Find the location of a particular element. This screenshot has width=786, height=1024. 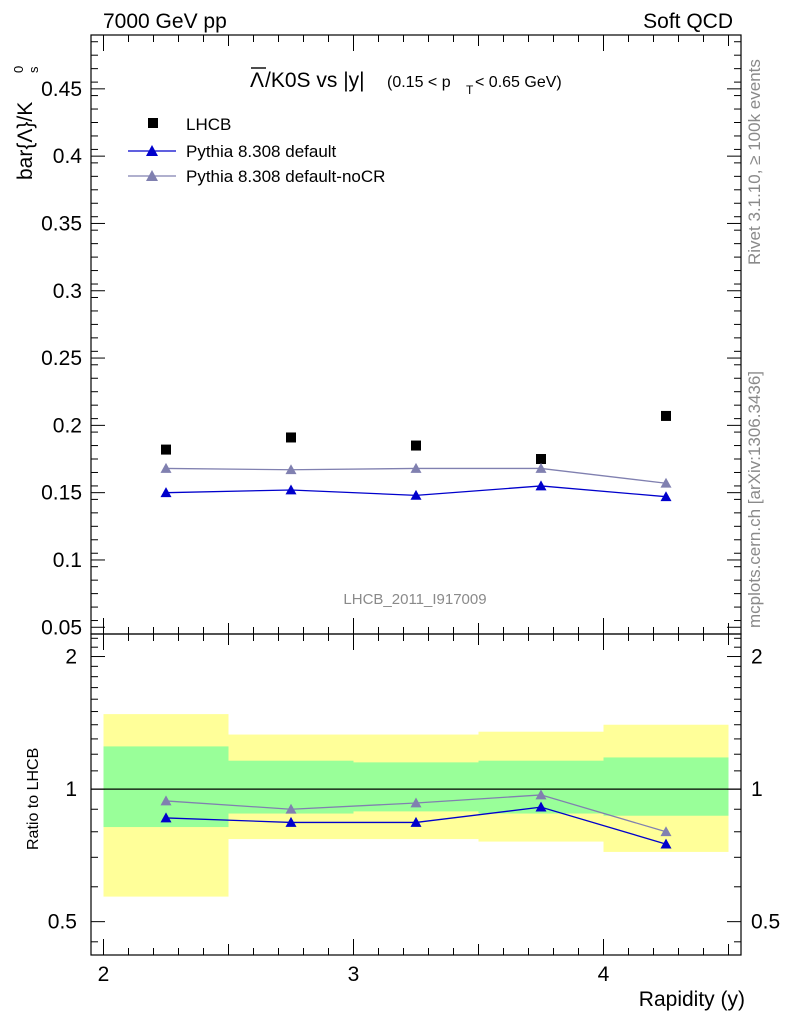

x-axis-label: Rapidity (y) is located at coordinates (692, 999).